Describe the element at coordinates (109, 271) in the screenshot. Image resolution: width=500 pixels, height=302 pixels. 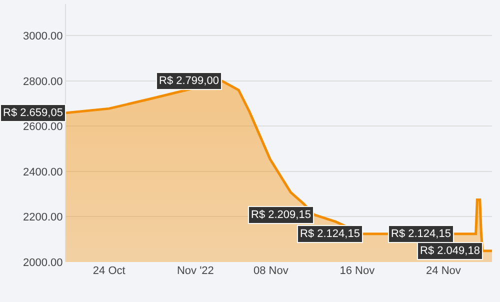
I see `x-tick-label: 24 Oct` at that location.